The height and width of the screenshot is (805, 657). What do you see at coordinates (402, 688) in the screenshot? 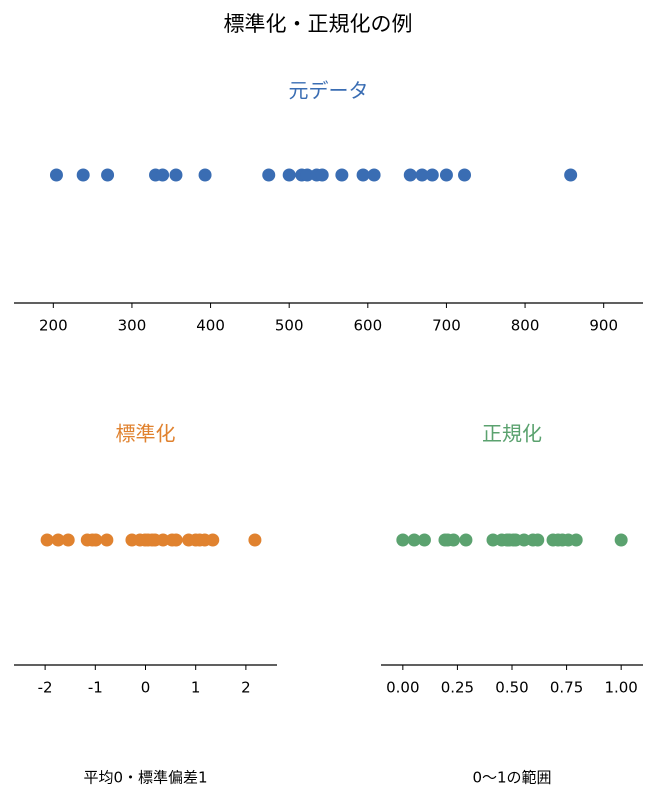
I see `x-tick-label: 0.00` at bounding box center [402, 688].